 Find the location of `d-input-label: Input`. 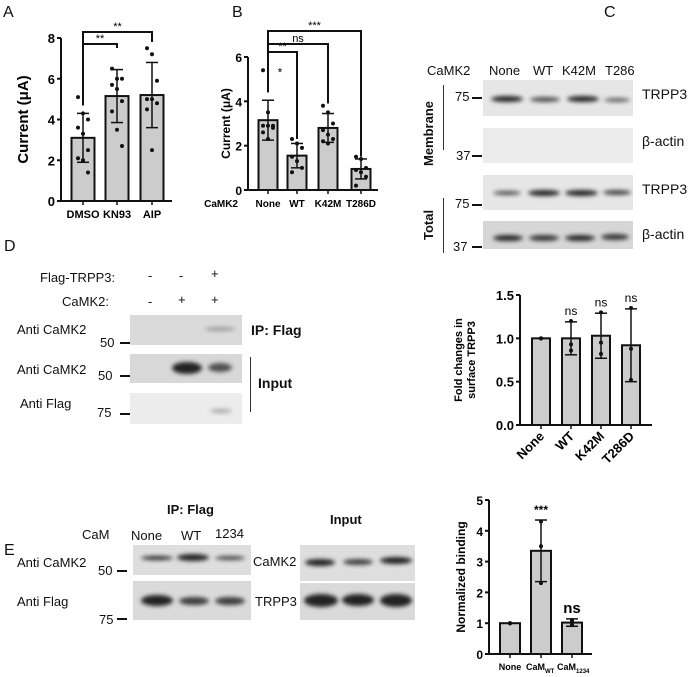

d-input-label: Input is located at coordinates (275, 383).